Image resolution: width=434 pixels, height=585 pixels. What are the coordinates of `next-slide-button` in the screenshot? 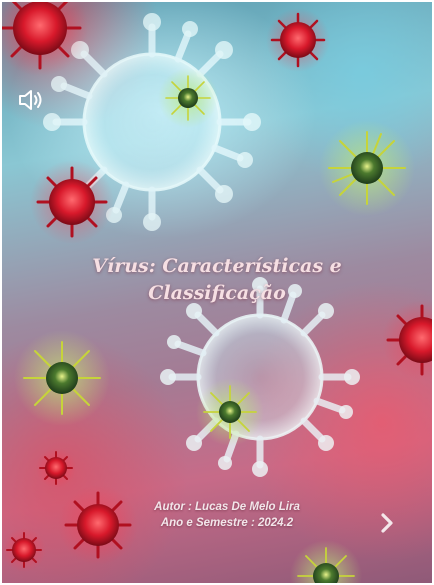 It's located at (387, 523).